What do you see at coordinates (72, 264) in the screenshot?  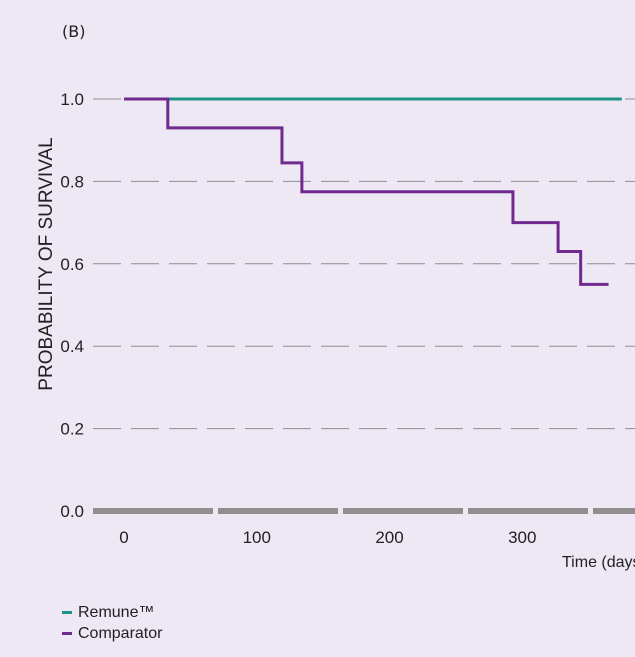 I see `y-tick-label: 0.6` at bounding box center [72, 264].